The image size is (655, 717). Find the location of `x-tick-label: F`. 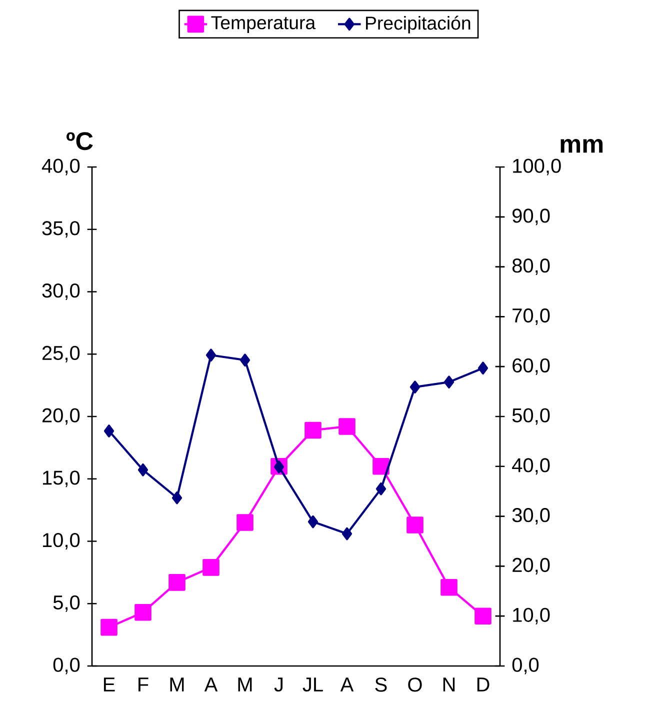

x-tick-label: F is located at coordinates (143, 685).